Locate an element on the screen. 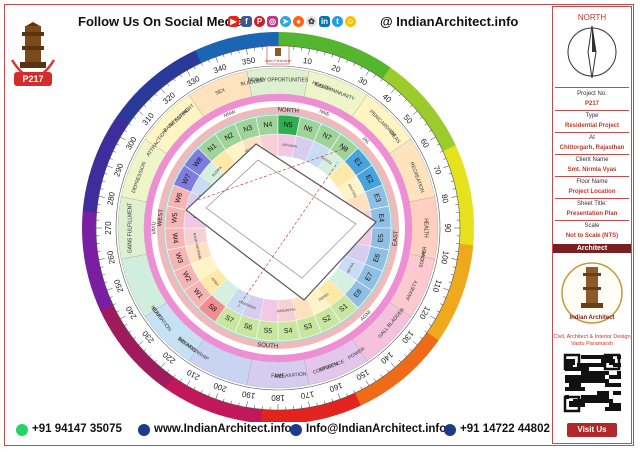  instagram-icon: ◎ is located at coordinates (272, 21).